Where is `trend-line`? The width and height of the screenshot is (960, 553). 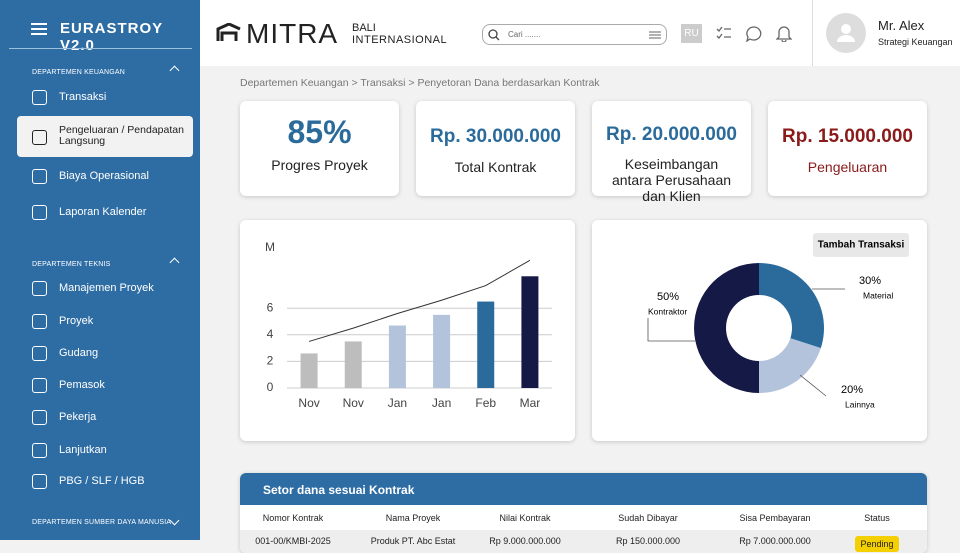
trend-line is located at coordinates (419, 300).